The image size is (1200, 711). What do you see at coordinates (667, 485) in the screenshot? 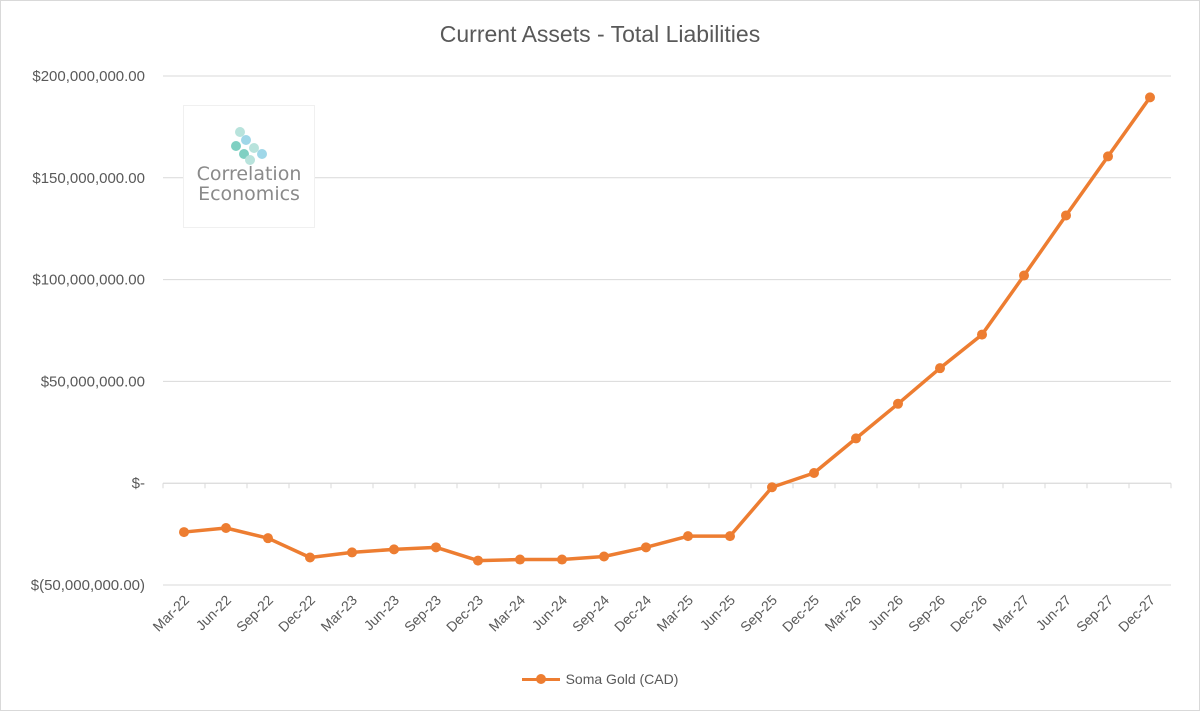
I see `x-axis` at bounding box center [667, 485].